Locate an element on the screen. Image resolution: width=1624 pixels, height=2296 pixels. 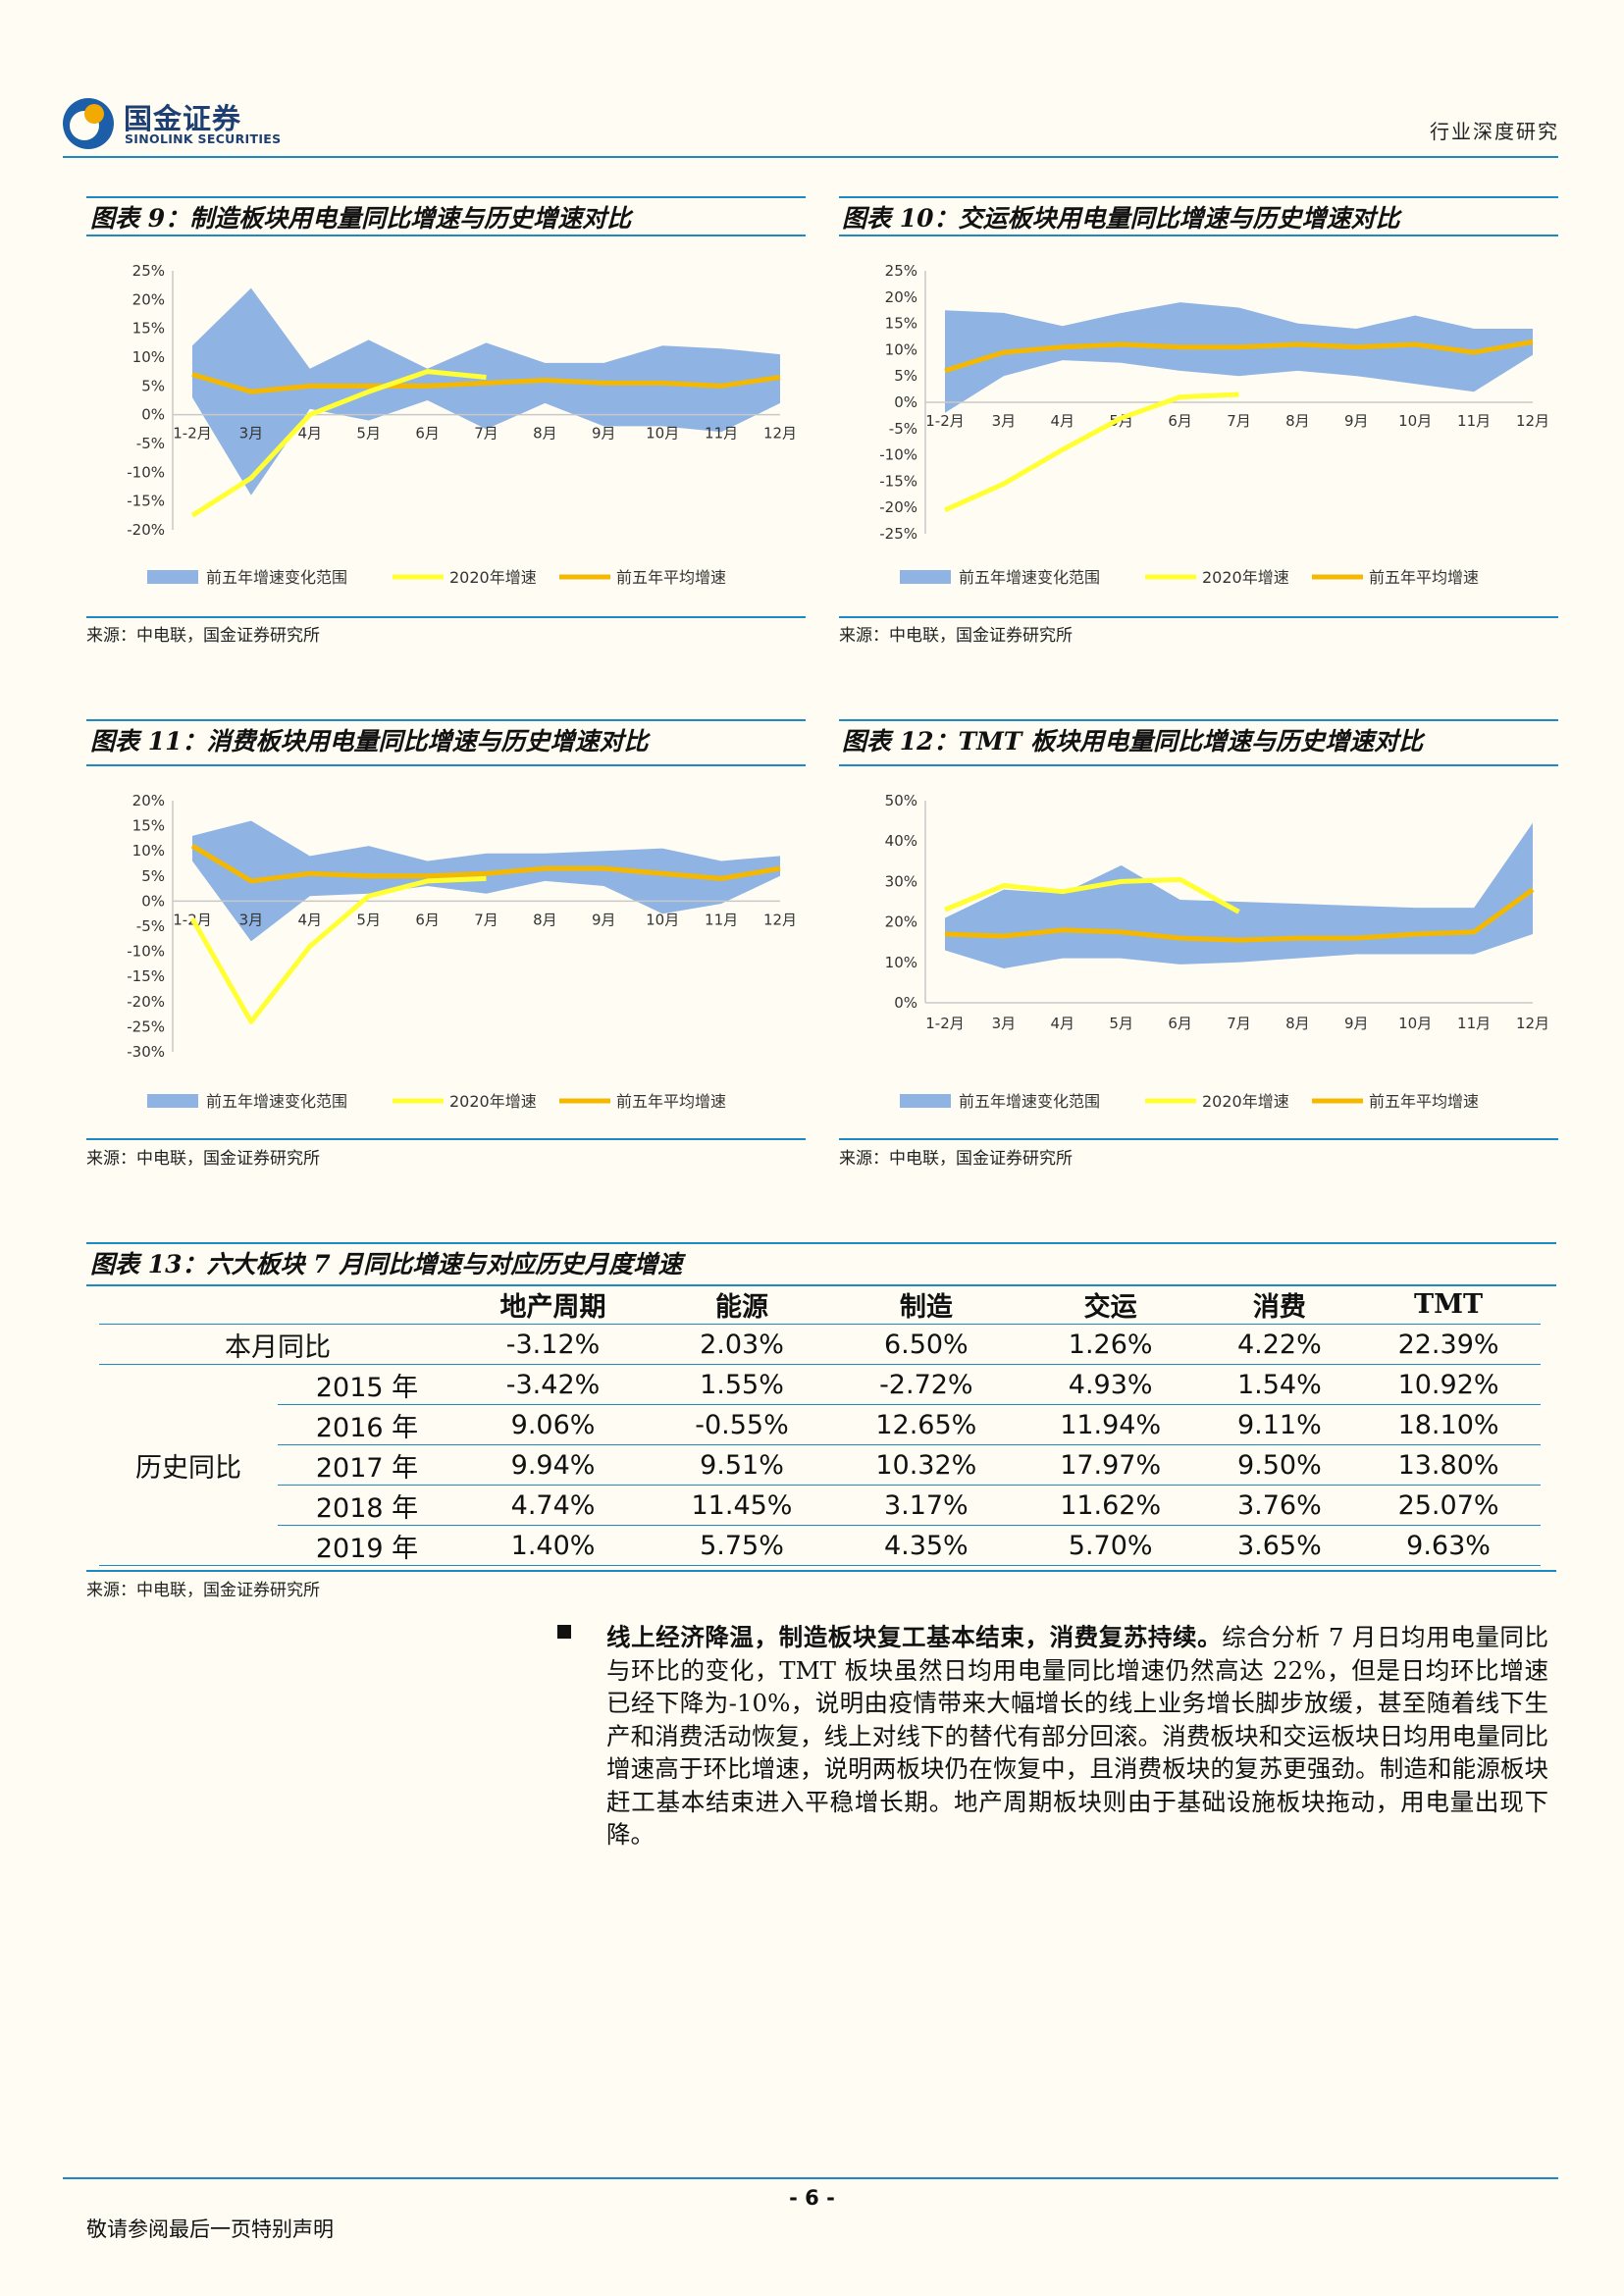
table-cell: -3.12% is located at coordinates (553, 1345).